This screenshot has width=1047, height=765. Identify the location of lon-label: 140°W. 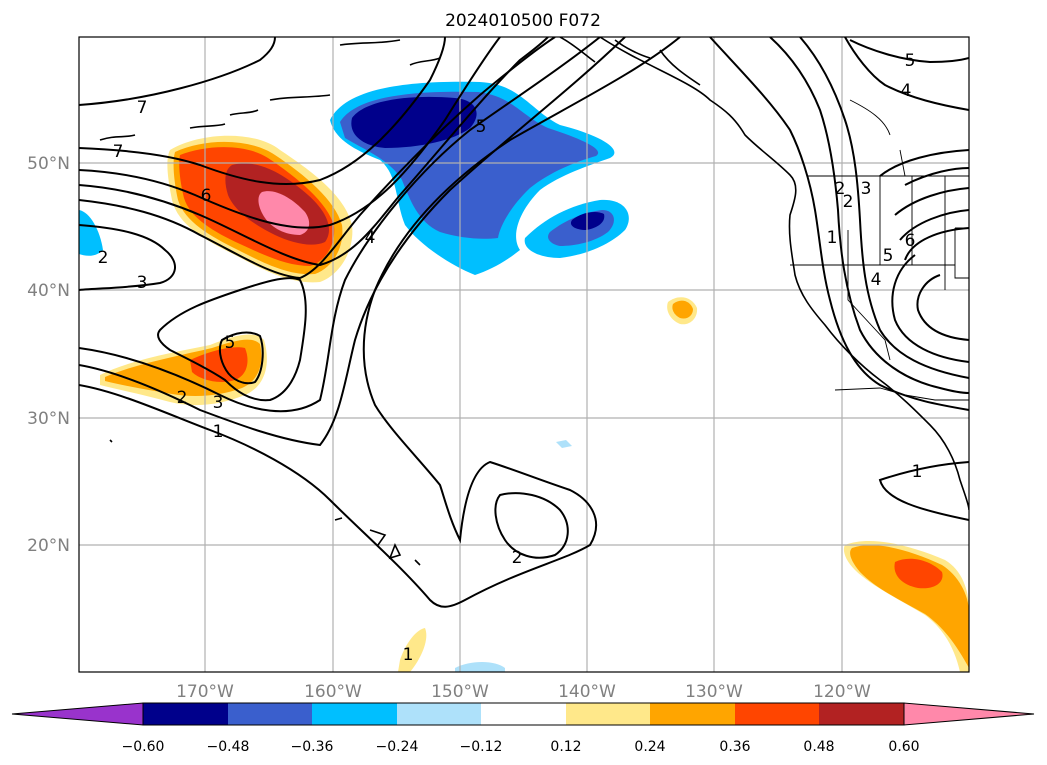
(587, 692).